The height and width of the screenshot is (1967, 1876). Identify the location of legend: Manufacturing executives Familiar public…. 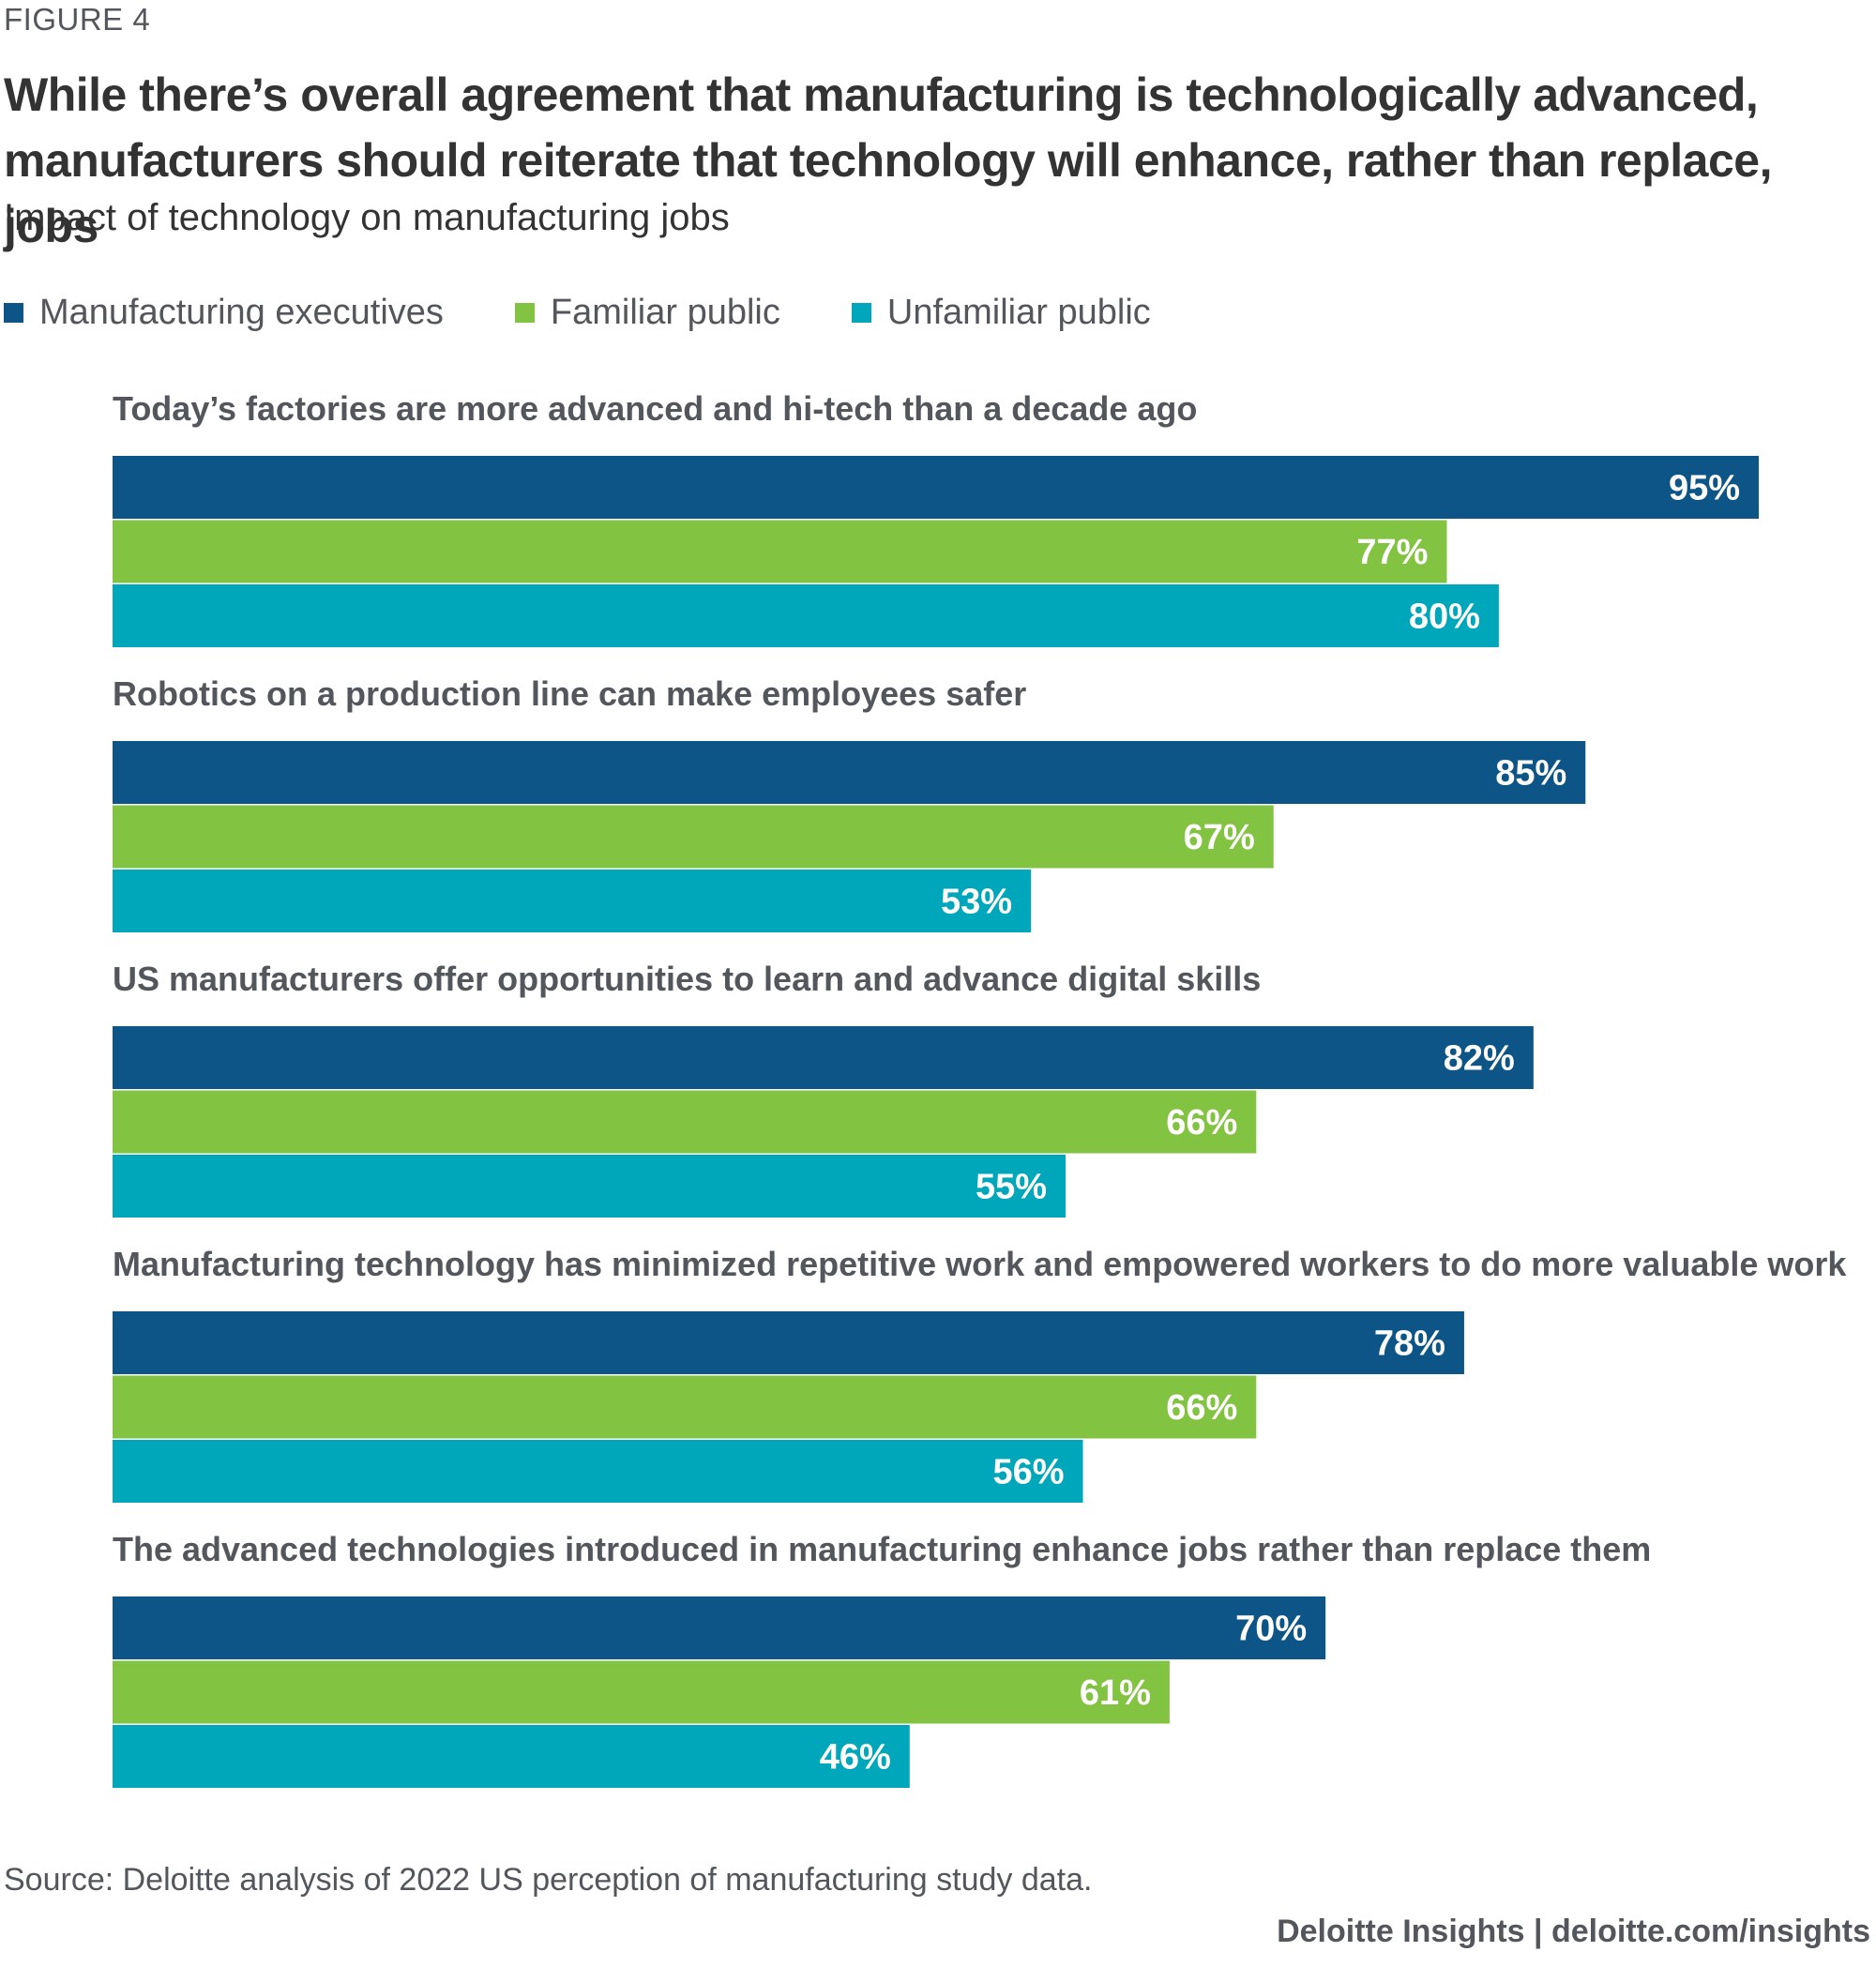
(613, 312).